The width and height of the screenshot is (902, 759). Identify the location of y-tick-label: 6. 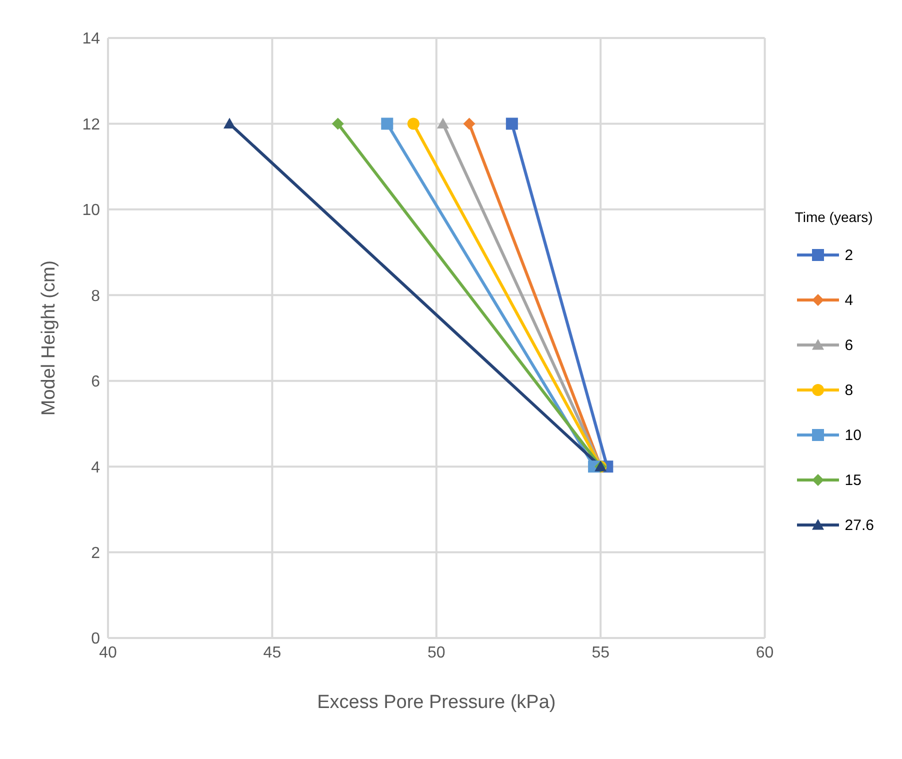
(95, 382).